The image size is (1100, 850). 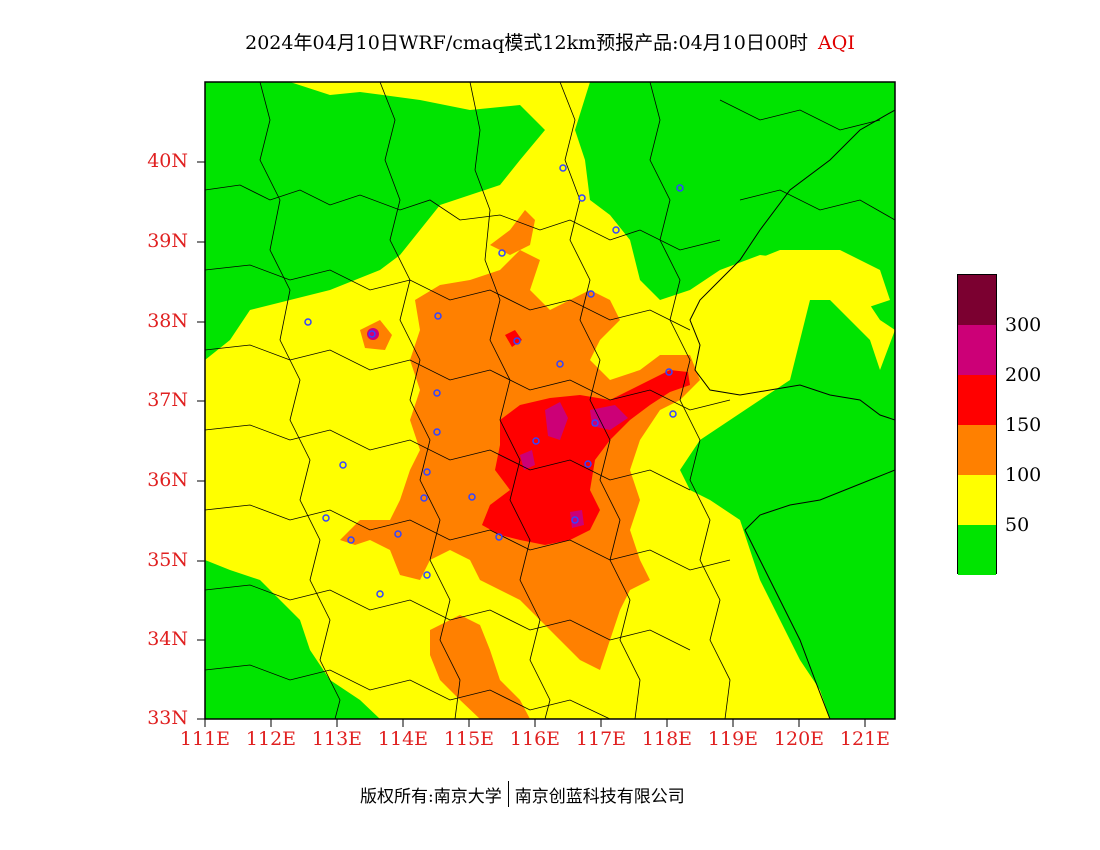 I want to click on aqi-zone-red-core, so click(x=586, y=457).